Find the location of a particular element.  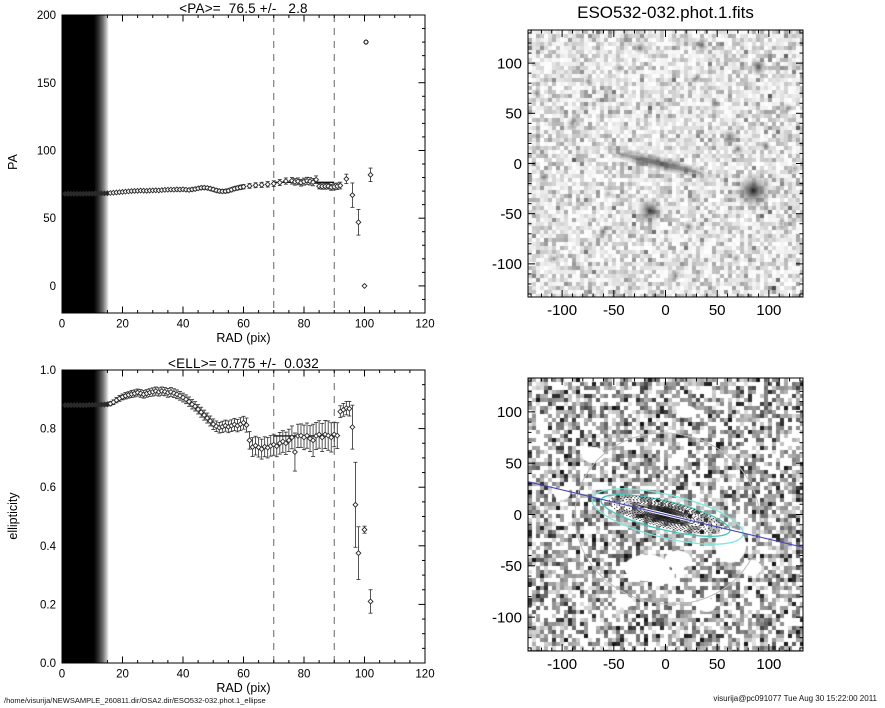

galaxy-image-axes: -100 -50 0 50 100 -100 -50 0 50 100 is located at coordinates (648, 174).